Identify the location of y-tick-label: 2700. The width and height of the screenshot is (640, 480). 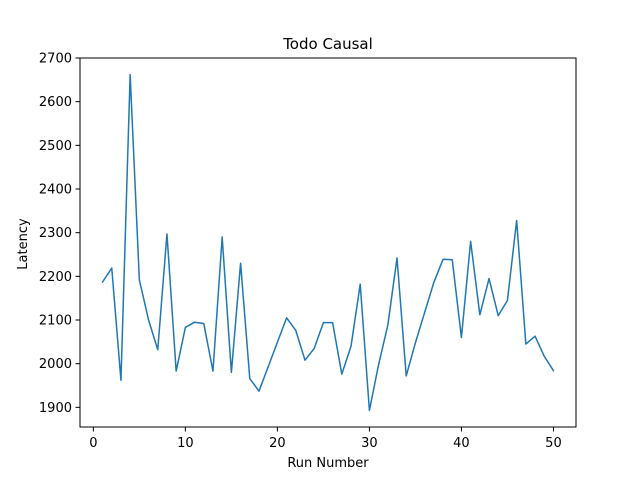
(55, 59).